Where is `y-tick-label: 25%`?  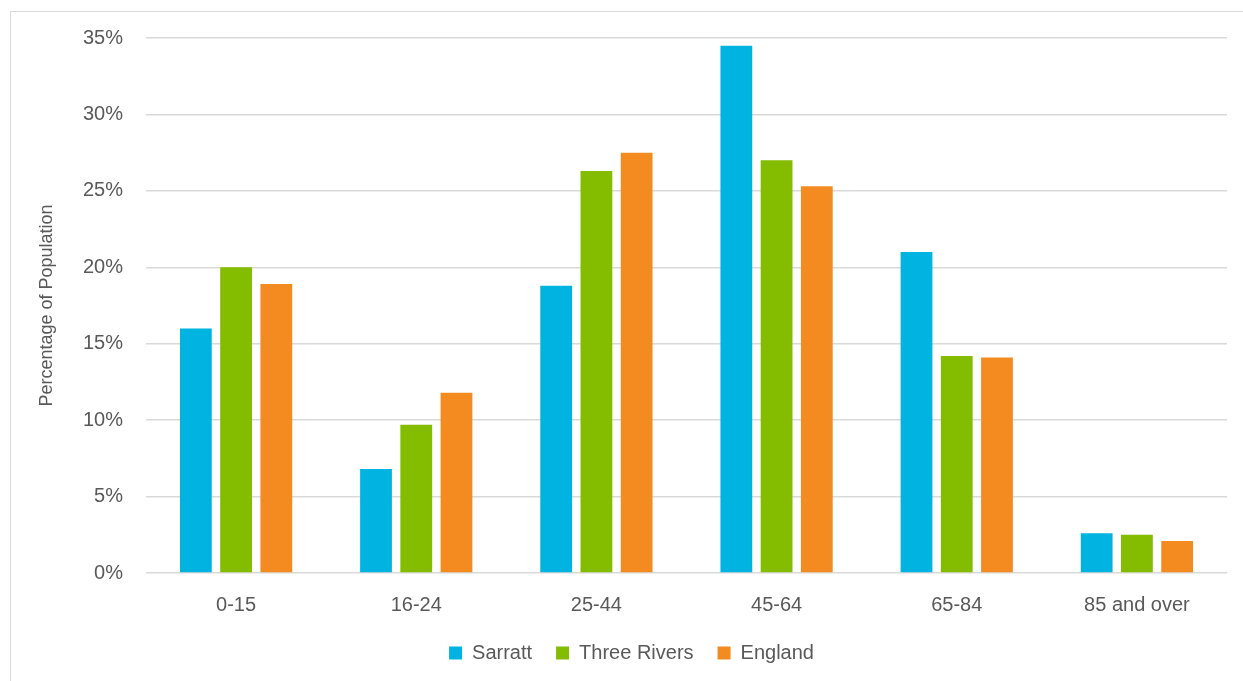
y-tick-label: 25% is located at coordinates (103, 189).